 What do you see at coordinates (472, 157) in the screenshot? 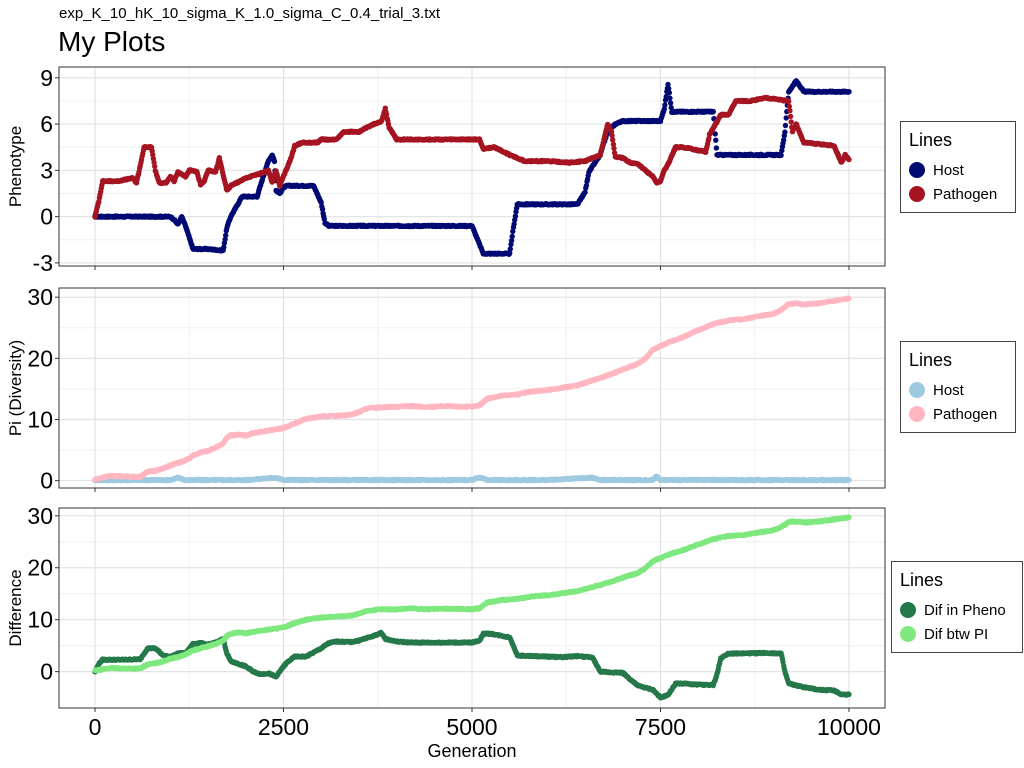
I see `series-pathogen` at bounding box center [472, 157].